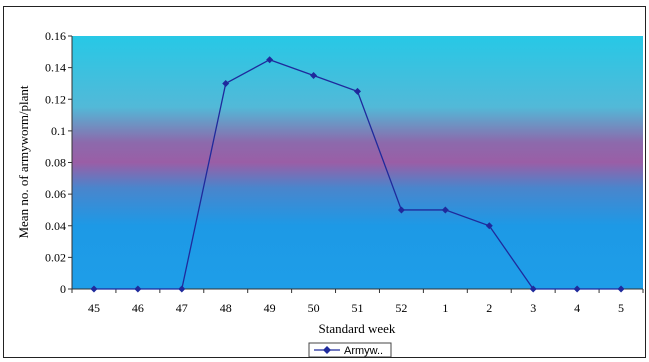 The image size is (649, 362). Describe the element at coordinates (138, 308) in the screenshot. I see `x-tick-label: 46` at that location.